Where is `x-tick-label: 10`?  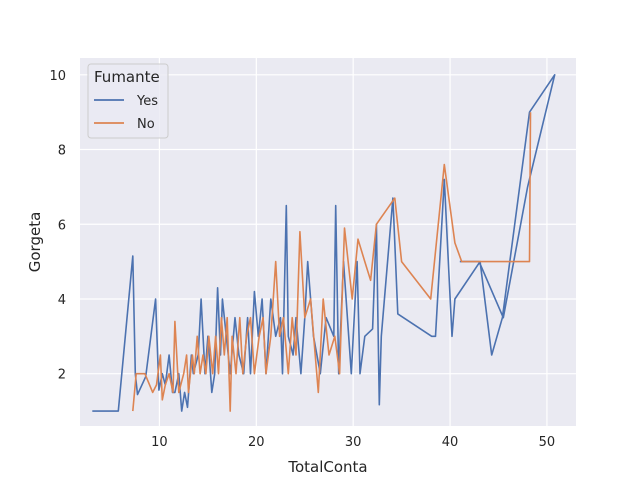 x-tick-label: 10 is located at coordinates (159, 442).